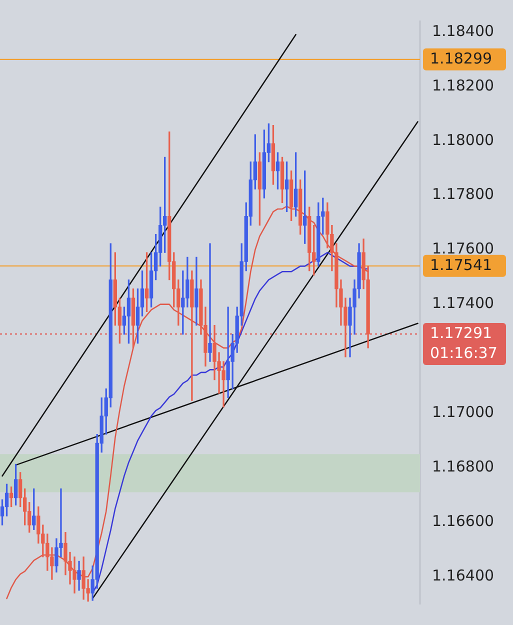  I want to click on y-tick-label: 1.17800, so click(463, 194).